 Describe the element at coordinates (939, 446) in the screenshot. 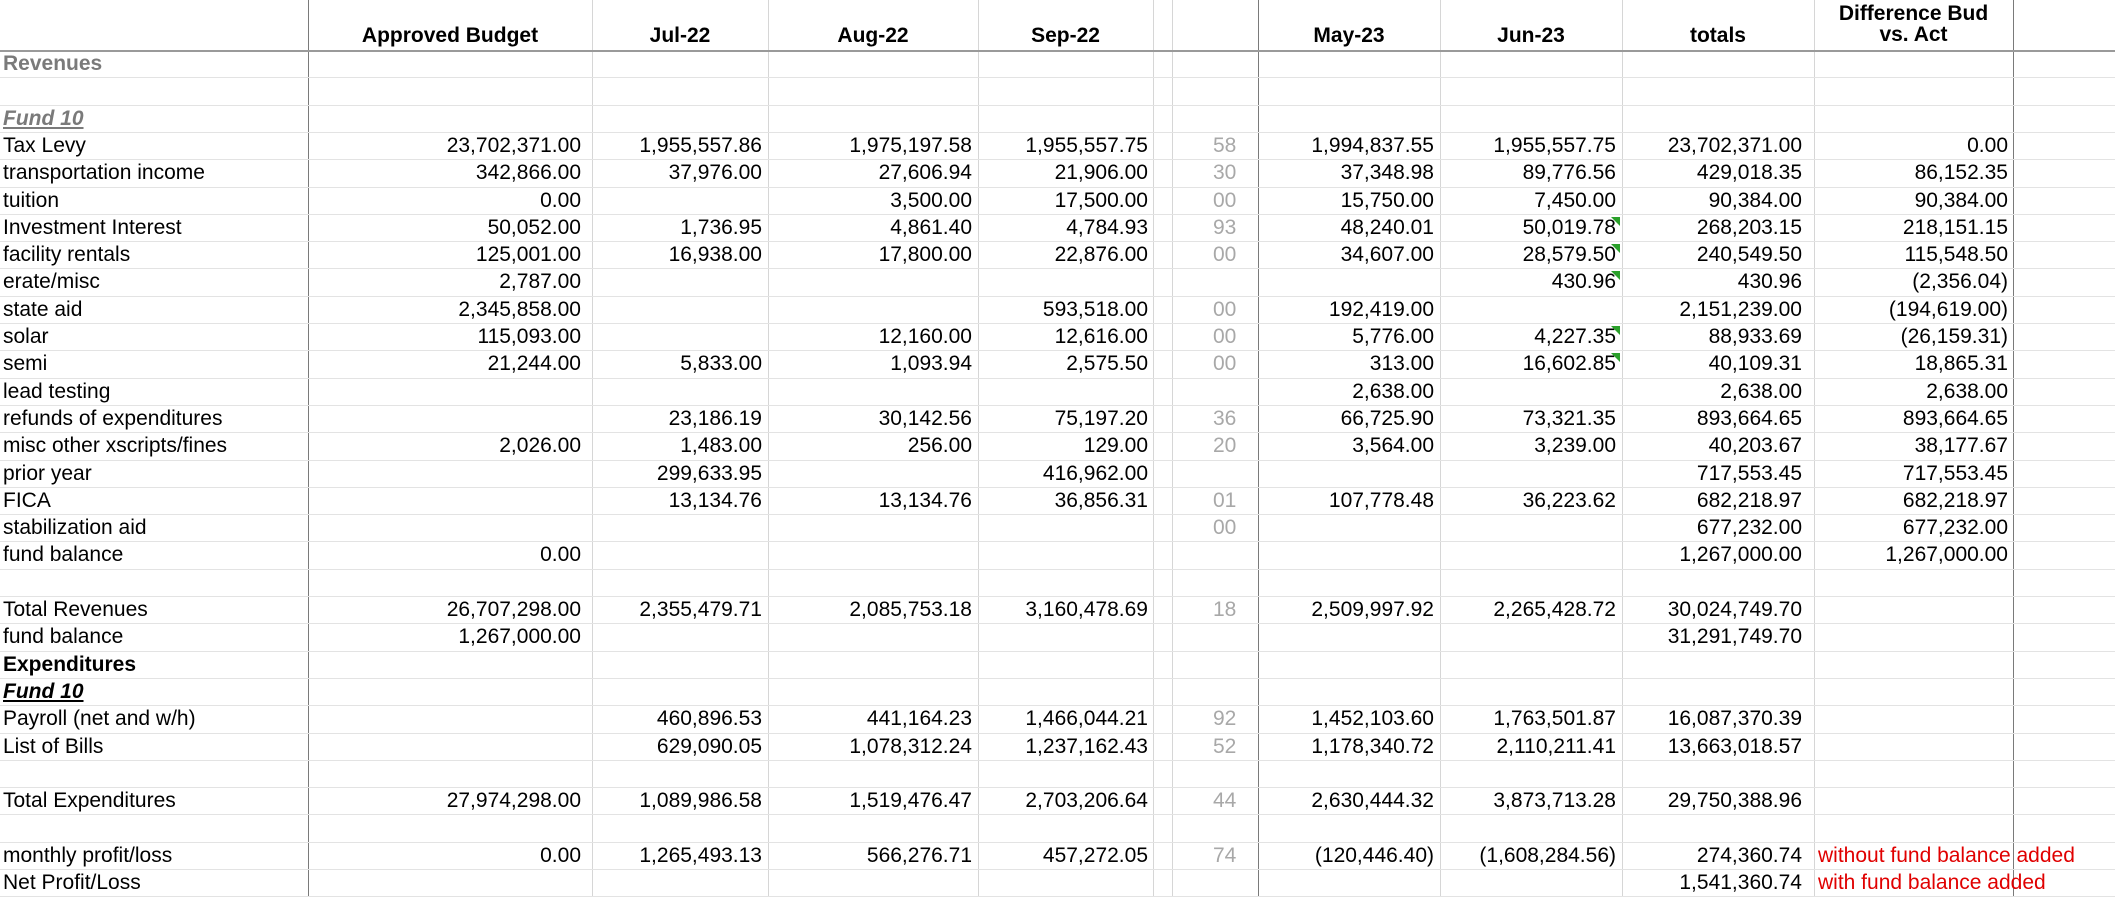

I see `cell-aug-22: 256.00` at that location.